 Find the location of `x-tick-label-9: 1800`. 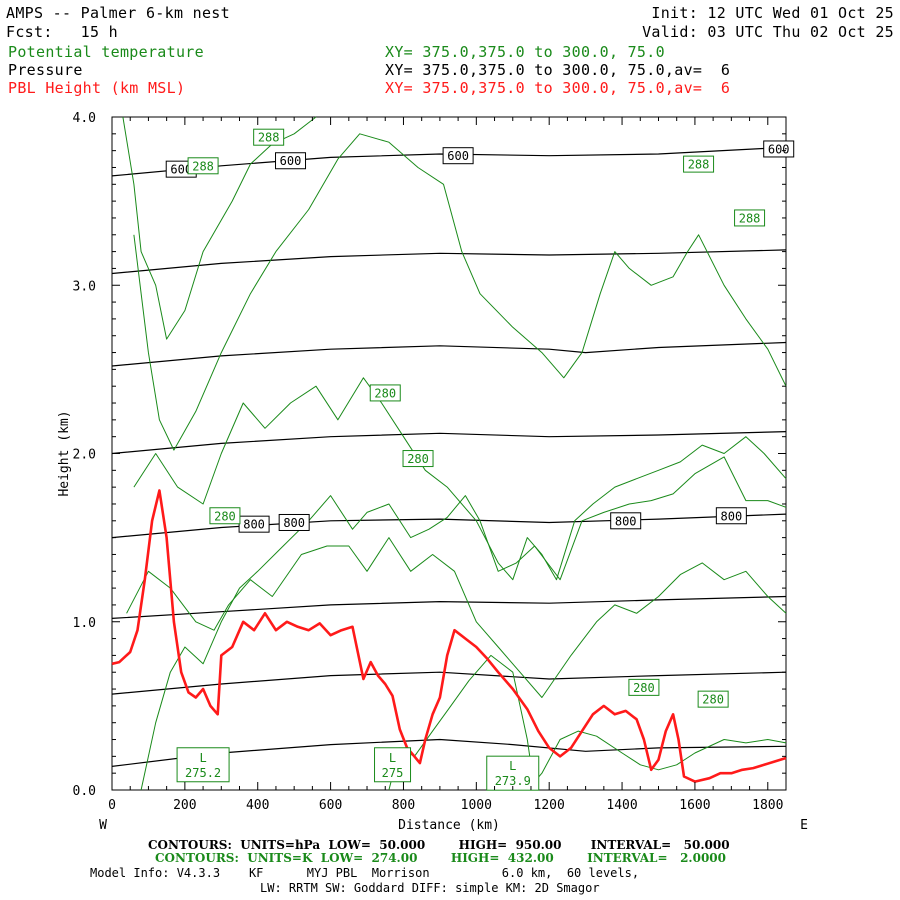

x-tick-label-9: 1800 is located at coordinates (767, 805).